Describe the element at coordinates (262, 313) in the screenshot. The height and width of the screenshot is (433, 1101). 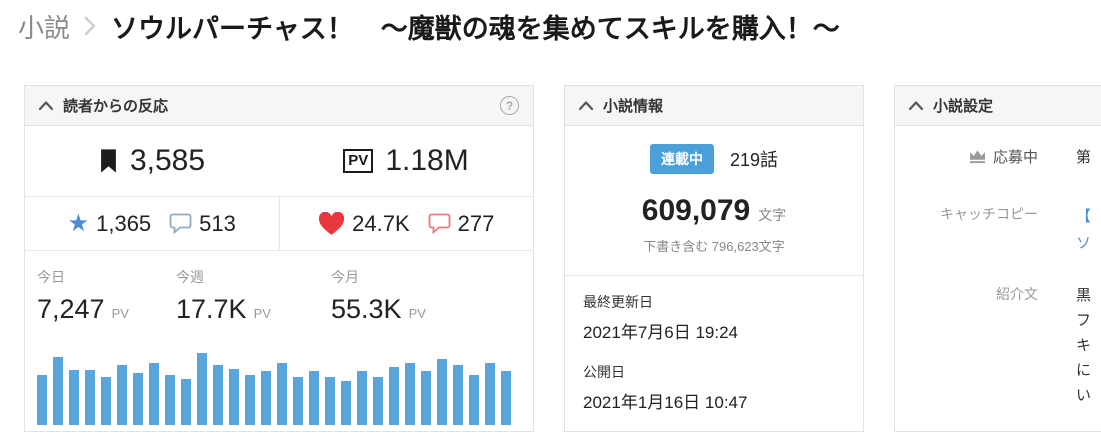
I see `period-week-unit: PV` at that location.